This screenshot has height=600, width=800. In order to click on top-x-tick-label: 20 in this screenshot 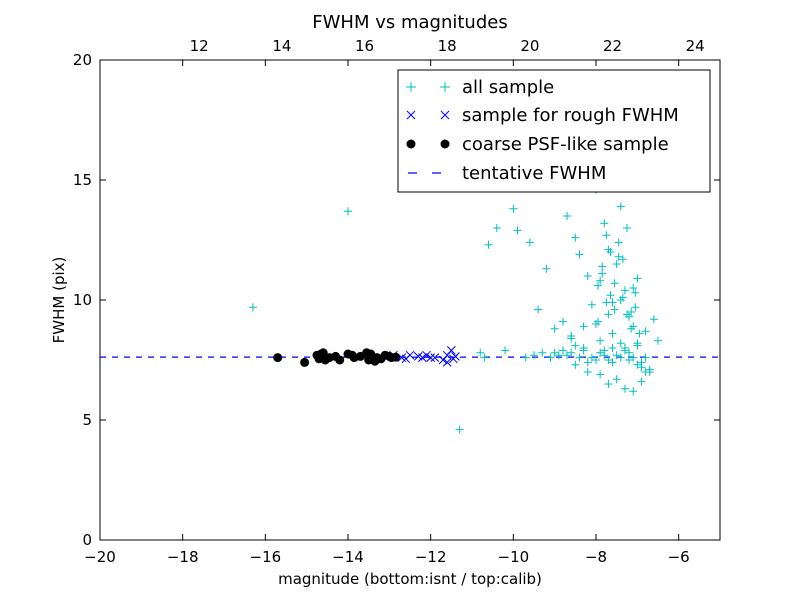, I will do `click(529, 46)`.